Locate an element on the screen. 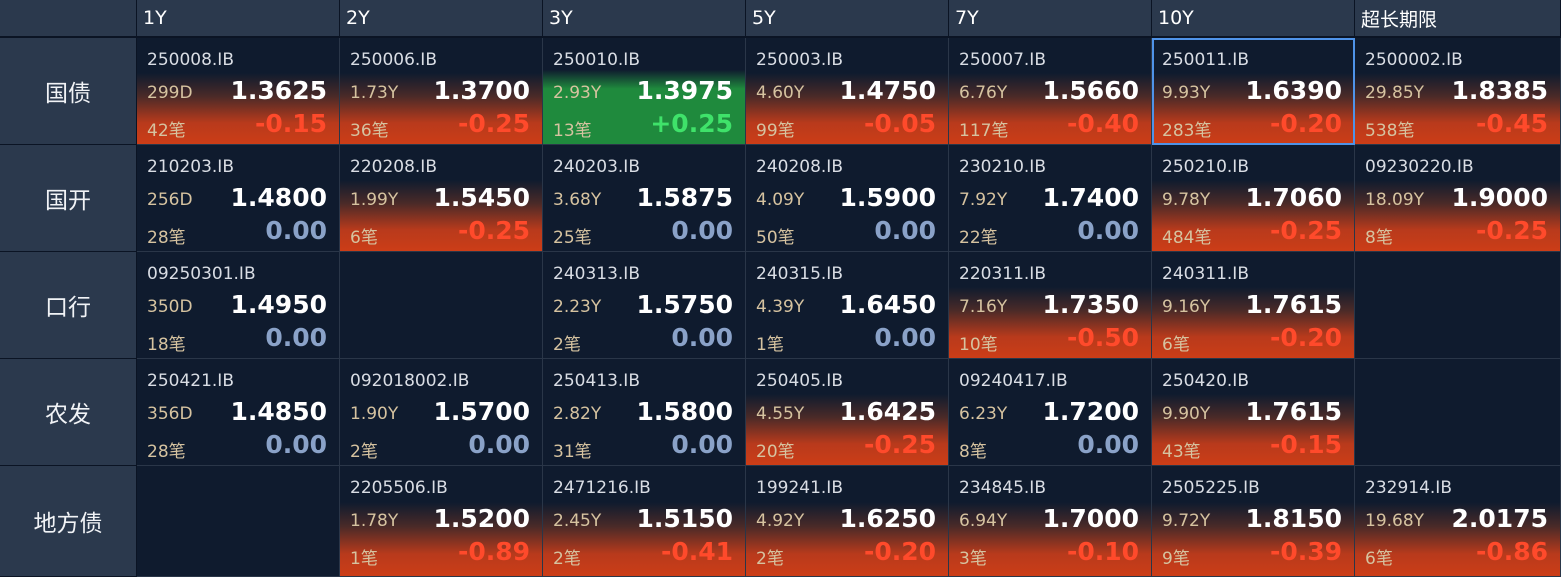 This screenshot has width=1561, height=577. quote-cell: 220311.IB 7.16Y 1.7350 10笔 -0.50 is located at coordinates (1050, 305).